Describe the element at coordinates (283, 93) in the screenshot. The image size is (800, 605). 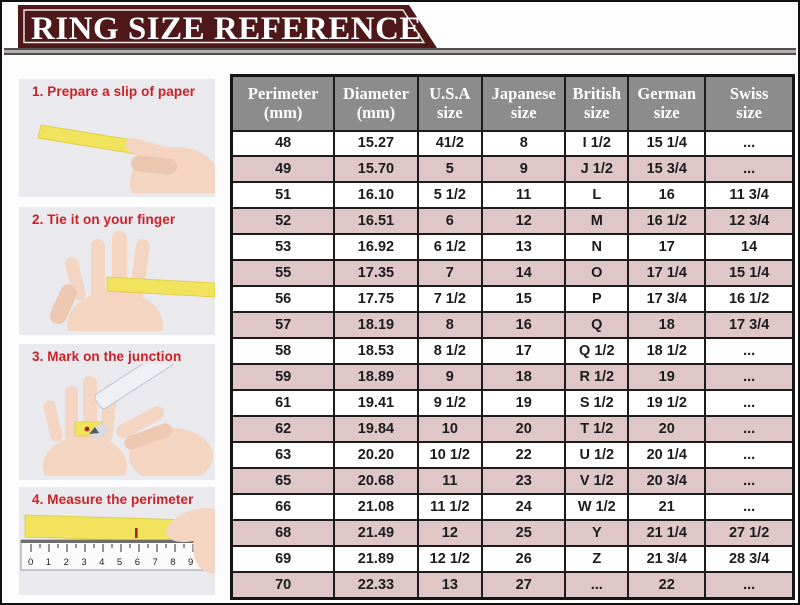
I see `column-header-line1: Perimeter` at that location.